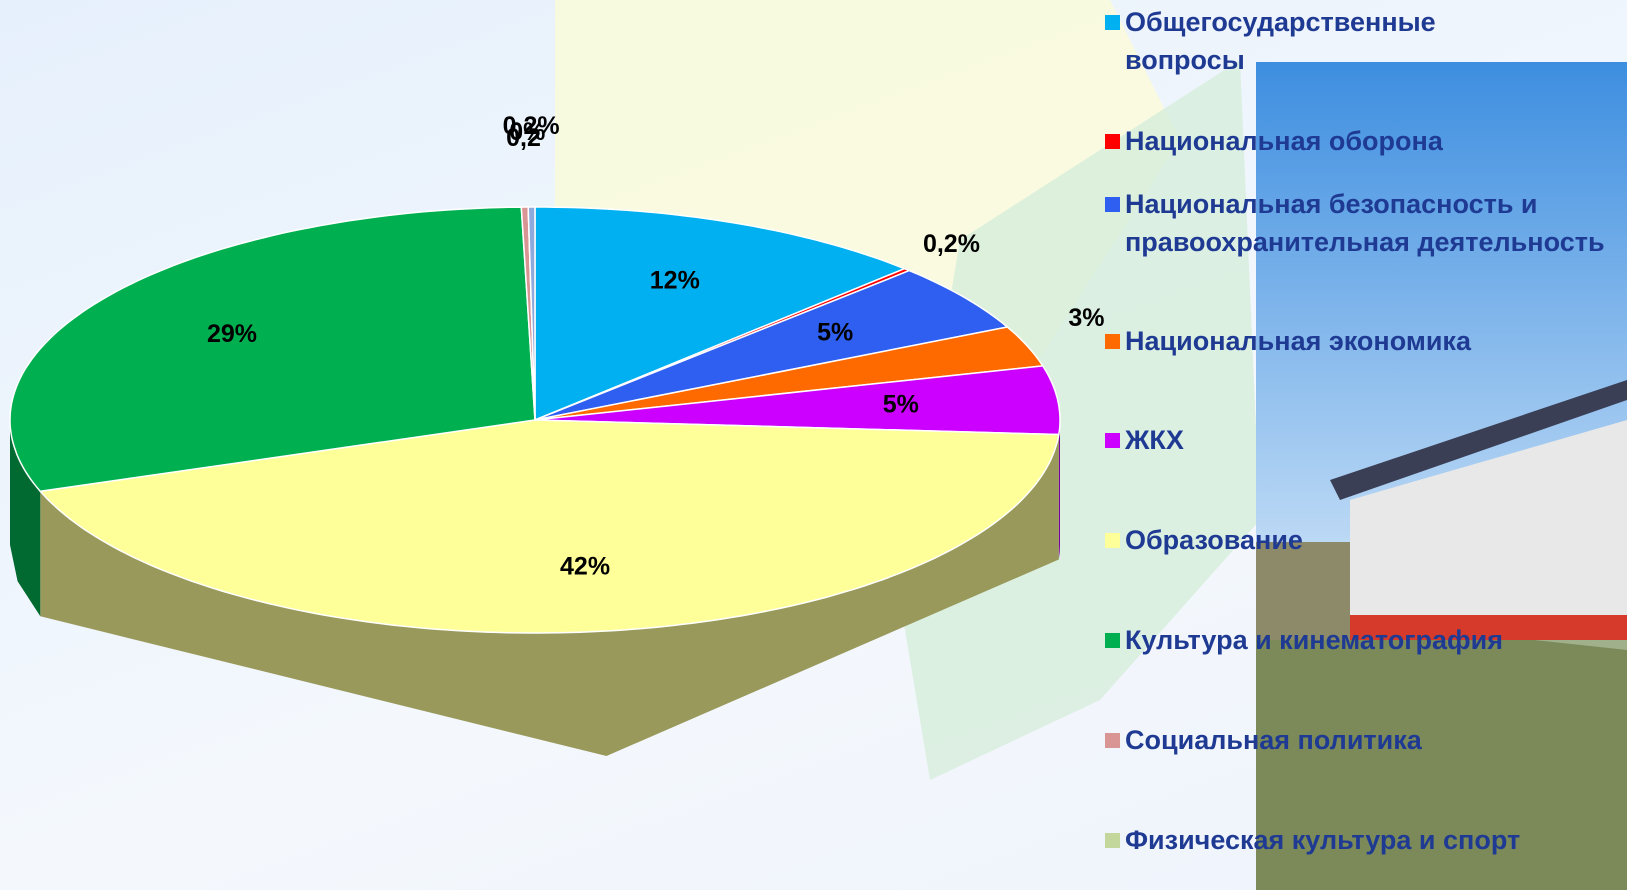  Describe the element at coordinates (1280, 41) in the screenshot. I see `legend-label: Общегосударственные вопросы` at that location.